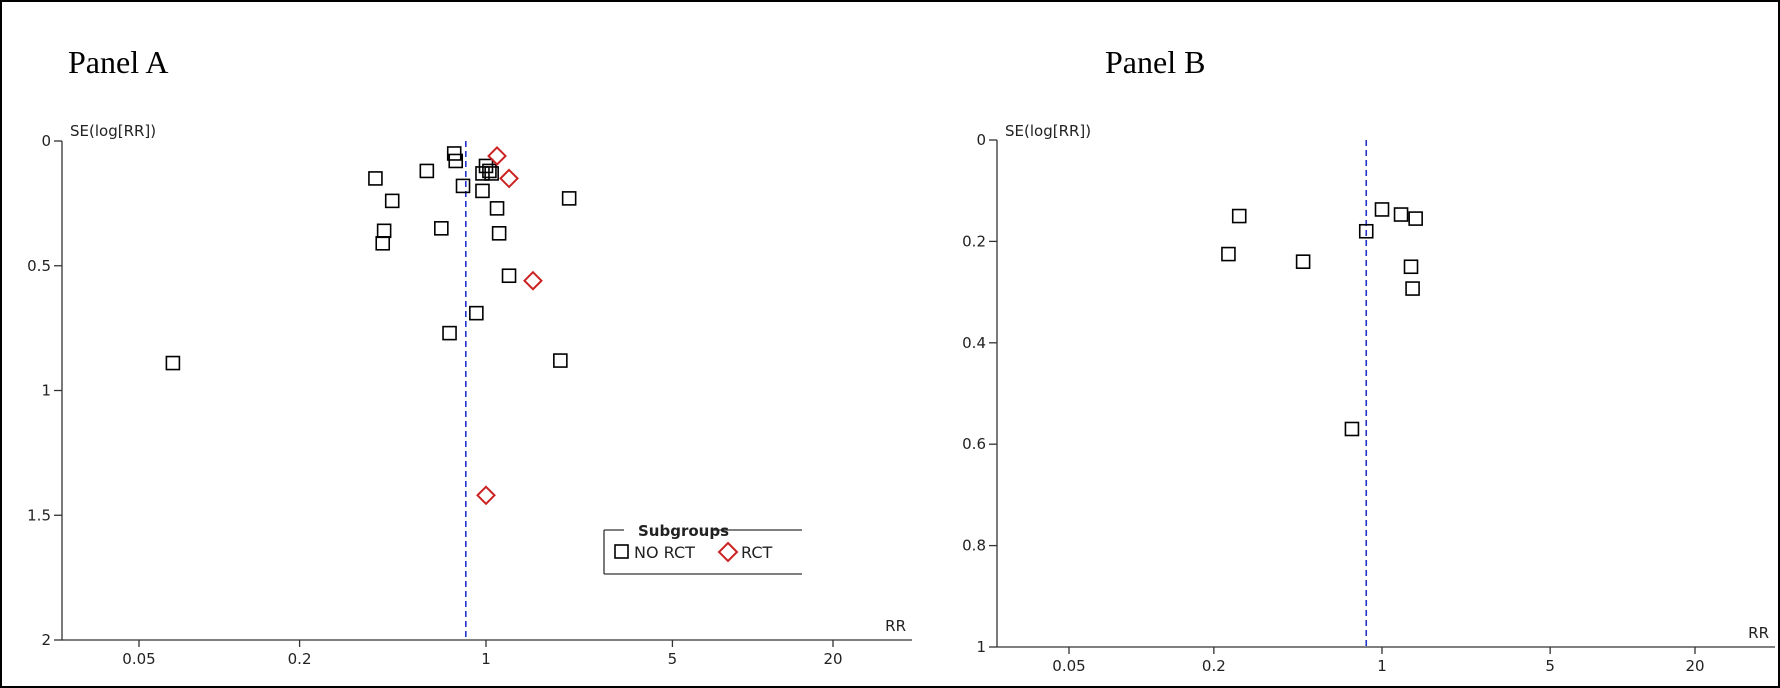 This screenshot has height=688, width=1780. What do you see at coordinates (728, 552) in the screenshot?
I see `legend-diamond-marker` at bounding box center [728, 552].